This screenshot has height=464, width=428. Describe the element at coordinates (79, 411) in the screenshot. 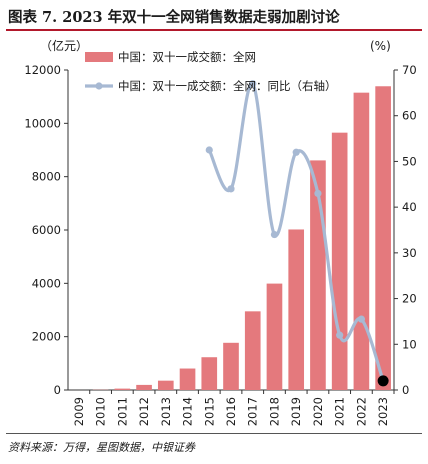

I see `x-tick-label: 2009` at that location.